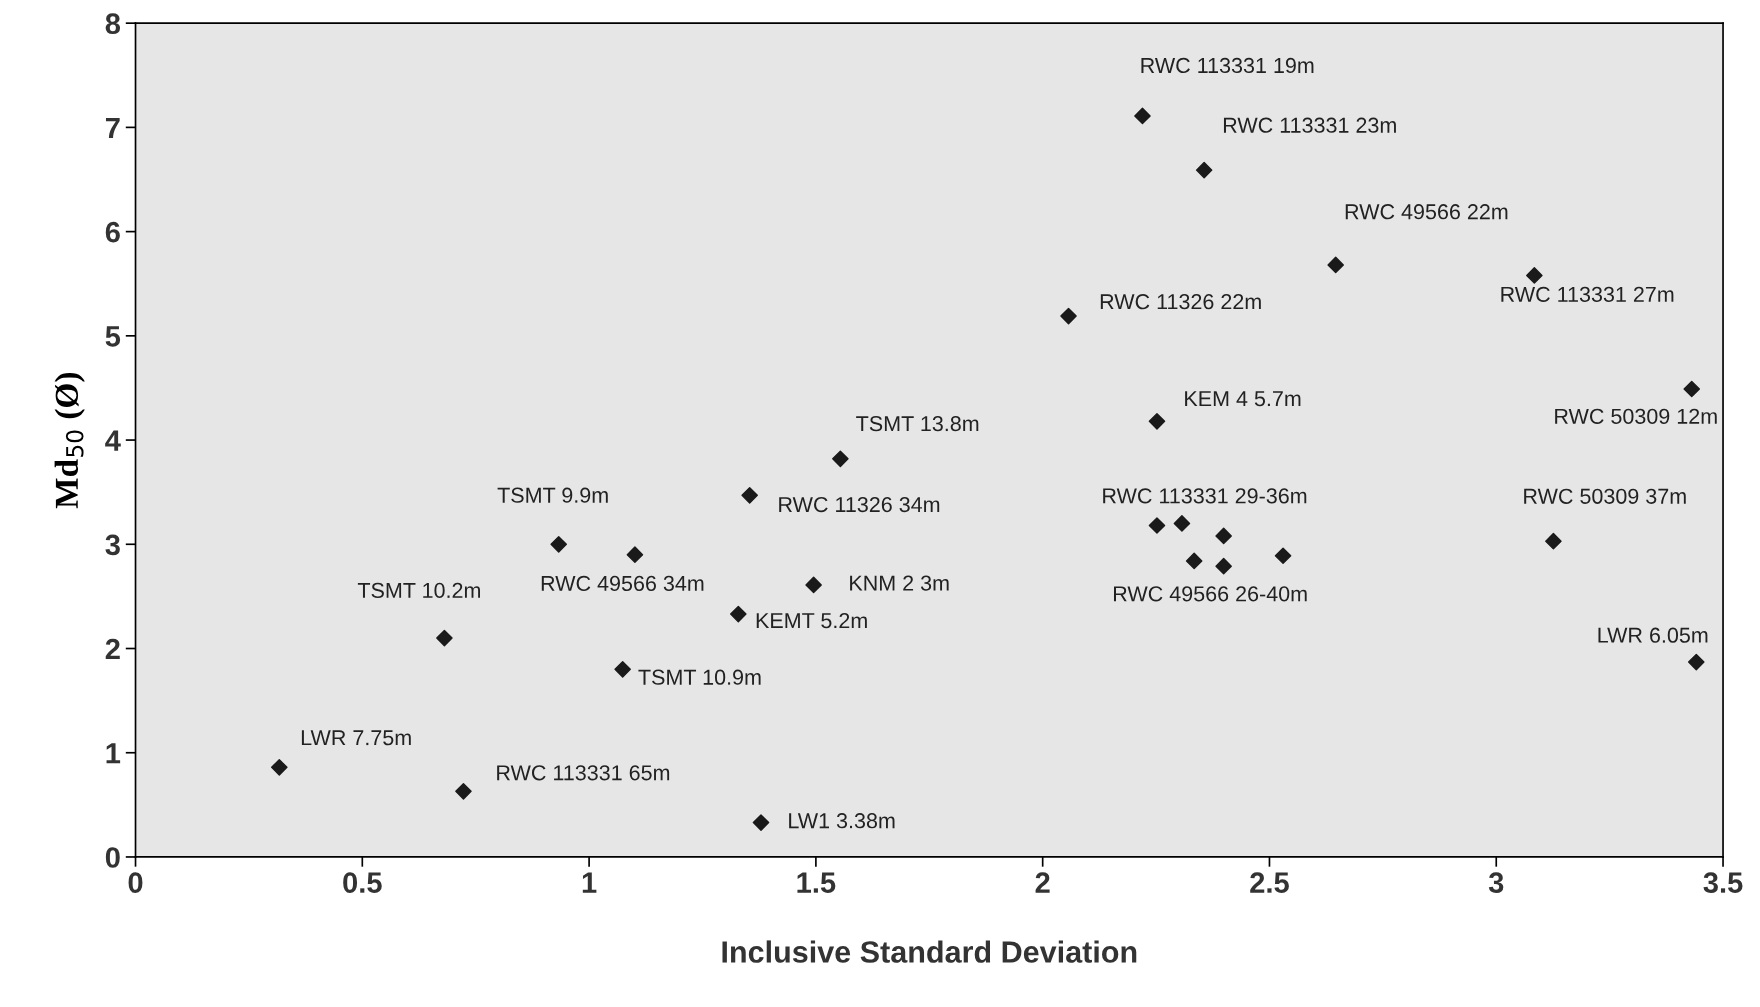 This screenshot has width=1760, height=1007. Describe the element at coordinates (1243, 399) in the screenshot. I see `annotation: KEM 4 5.7m` at that location.